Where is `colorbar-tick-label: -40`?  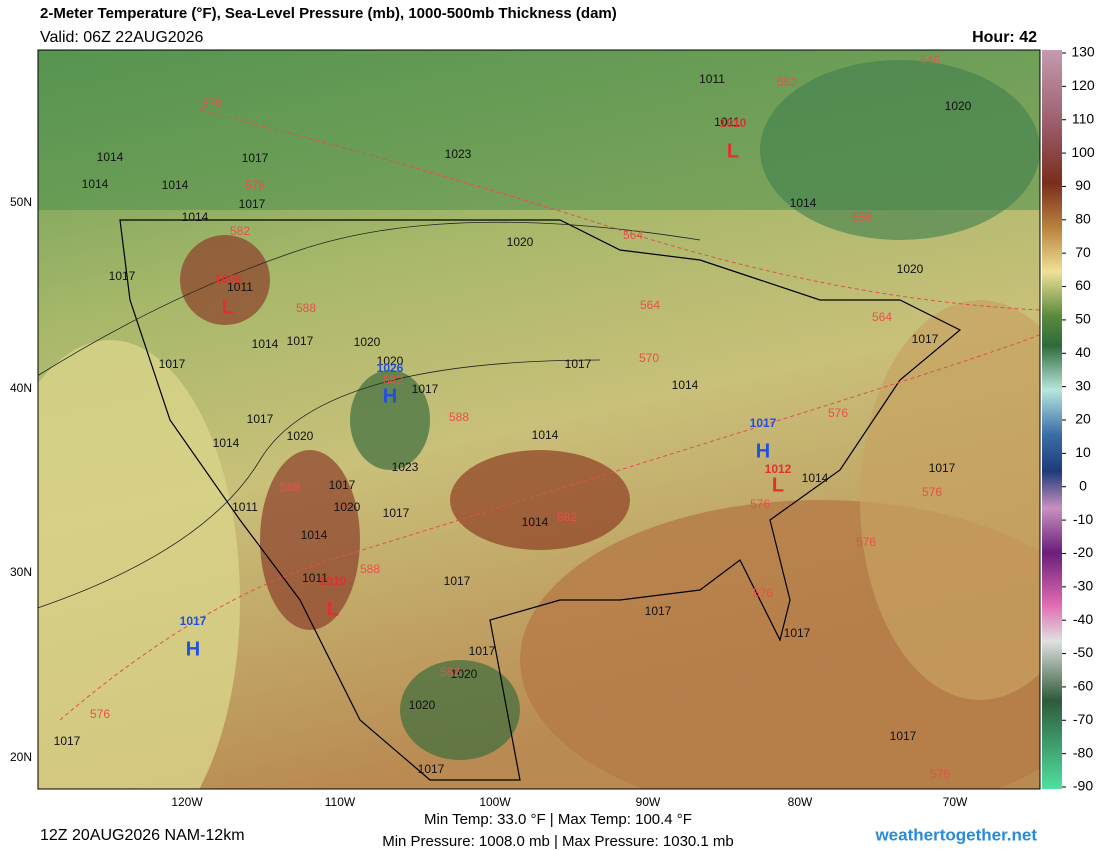
colorbar-tick-label: -40 is located at coordinates (1083, 619).